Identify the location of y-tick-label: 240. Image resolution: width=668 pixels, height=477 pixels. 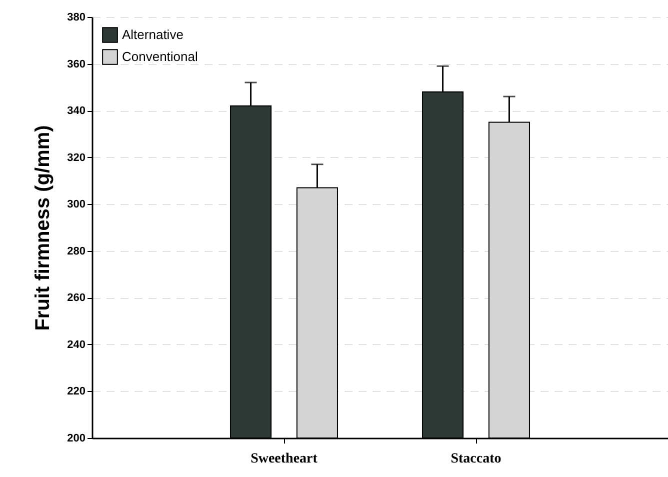
(76, 344).